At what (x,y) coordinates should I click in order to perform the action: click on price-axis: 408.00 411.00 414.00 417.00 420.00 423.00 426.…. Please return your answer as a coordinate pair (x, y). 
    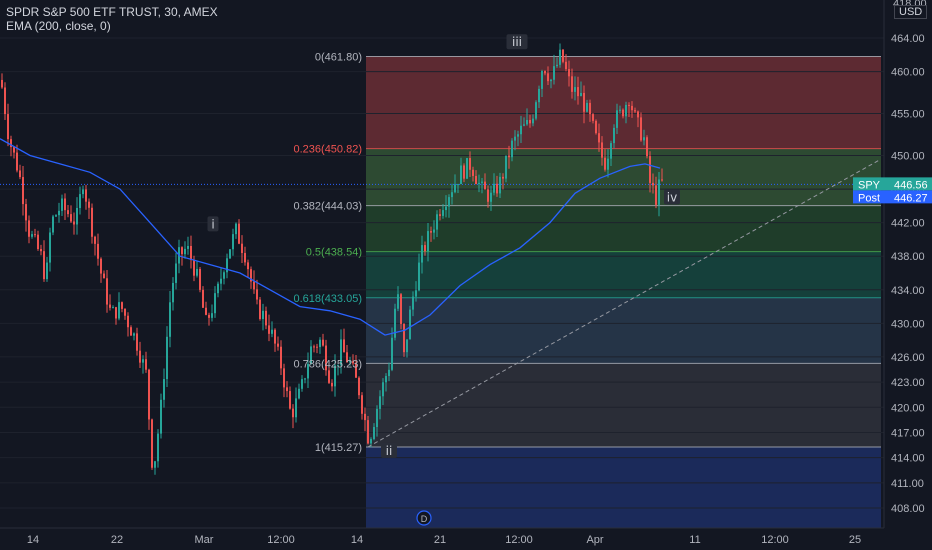
    Looking at the image, I should click on (907, 275).